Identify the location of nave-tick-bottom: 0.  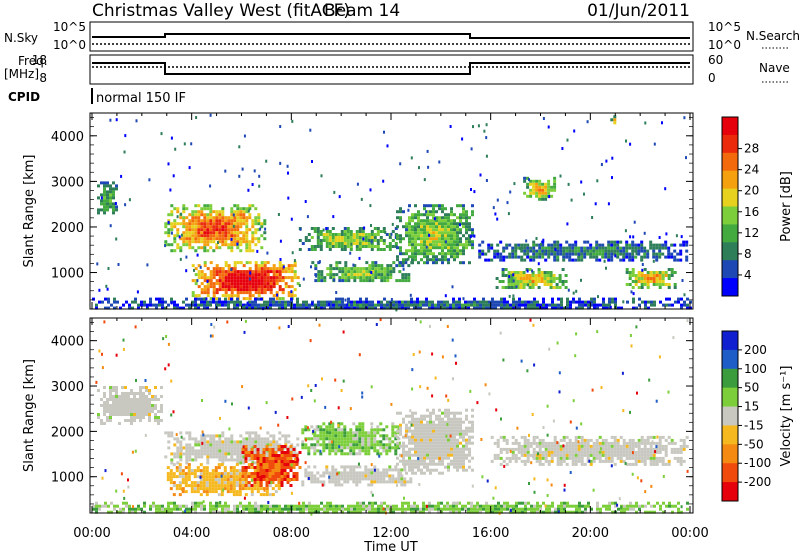
(712, 78).